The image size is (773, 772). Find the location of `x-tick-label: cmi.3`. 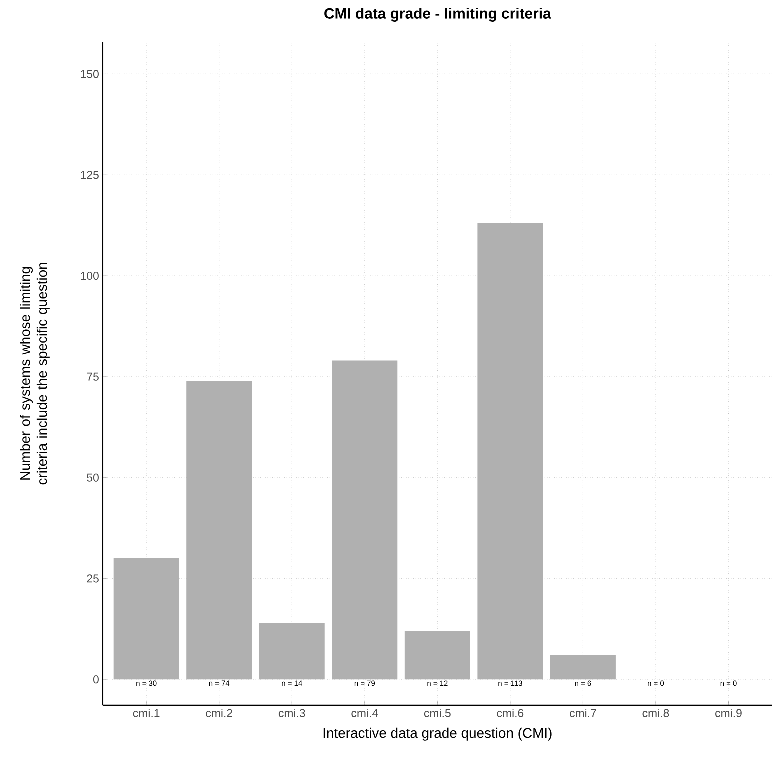

x-tick-label: cmi.3 is located at coordinates (292, 713).